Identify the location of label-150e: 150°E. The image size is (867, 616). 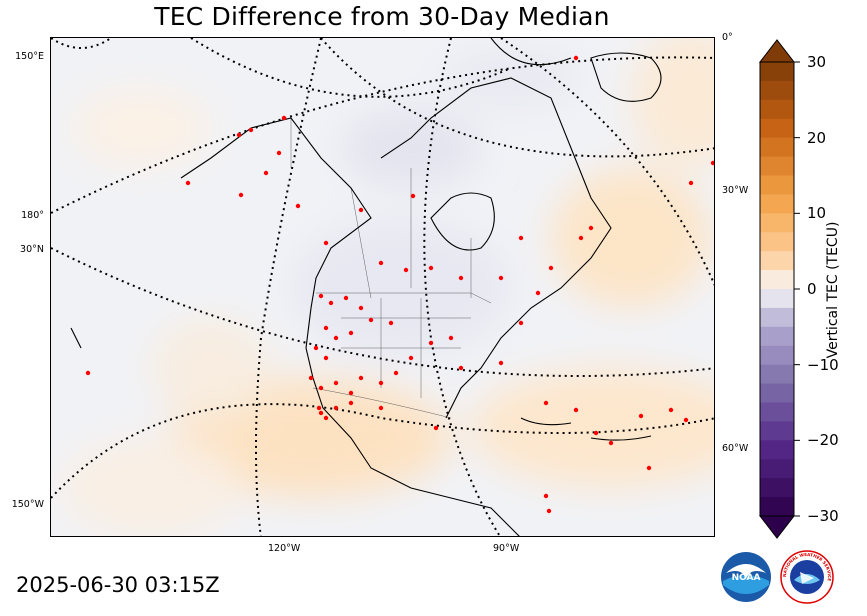
(29, 56).